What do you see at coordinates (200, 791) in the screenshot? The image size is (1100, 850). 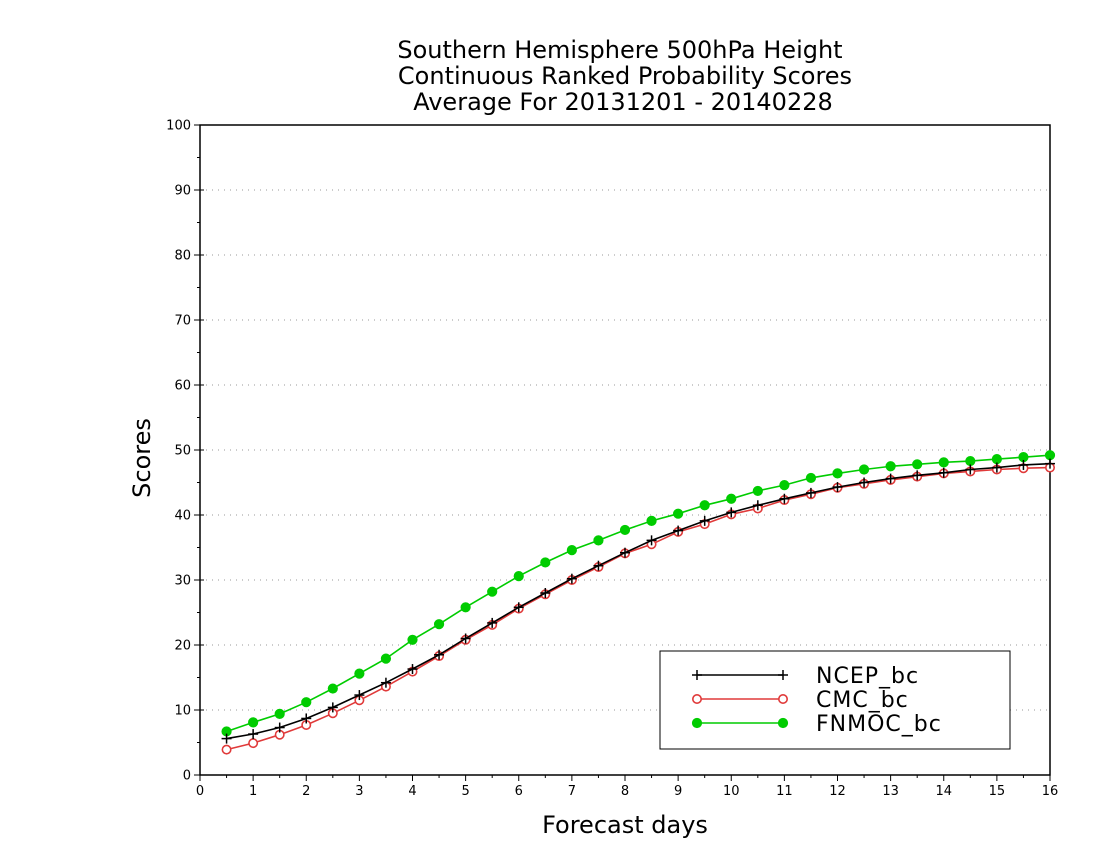 I see `x-tick-label: 0` at bounding box center [200, 791].